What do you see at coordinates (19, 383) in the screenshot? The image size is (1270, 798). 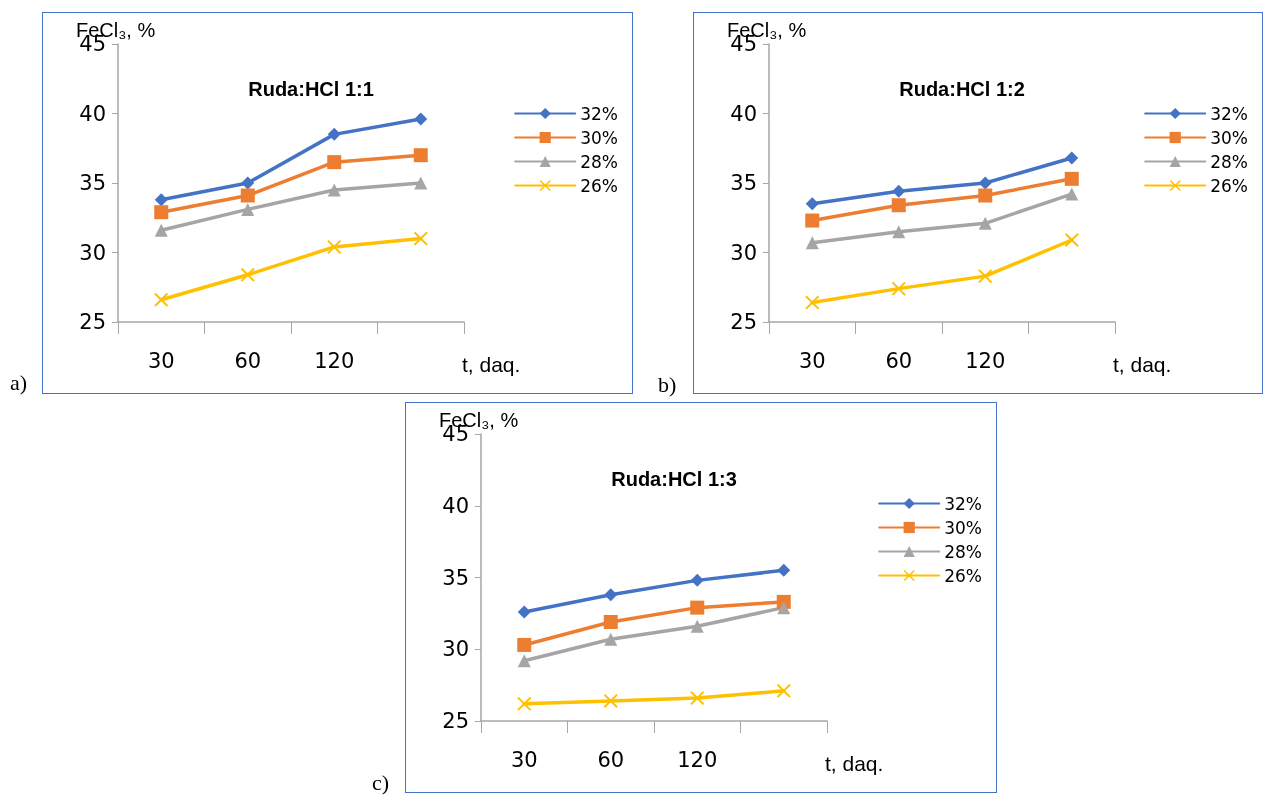 I see `text: a)` at bounding box center [19, 383].